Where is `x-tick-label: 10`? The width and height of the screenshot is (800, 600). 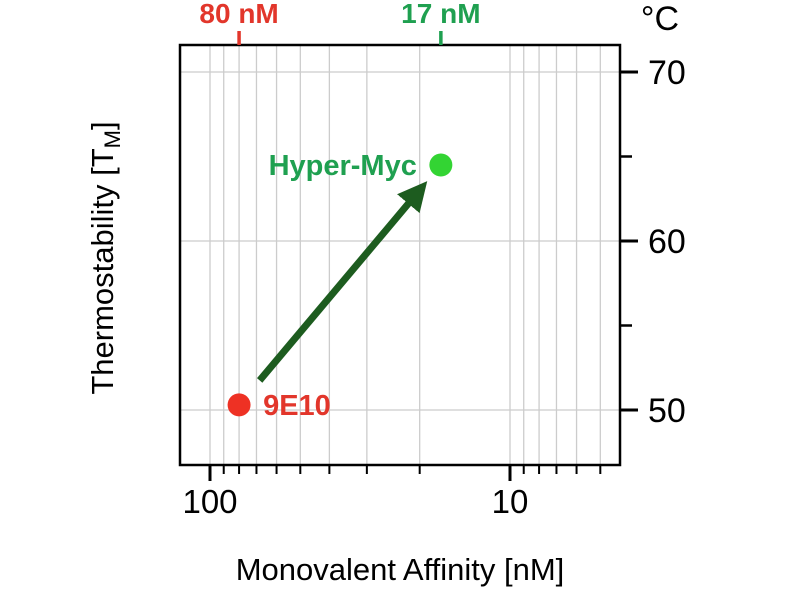
x-tick-label: 10 is located at coordinates (510, 501).